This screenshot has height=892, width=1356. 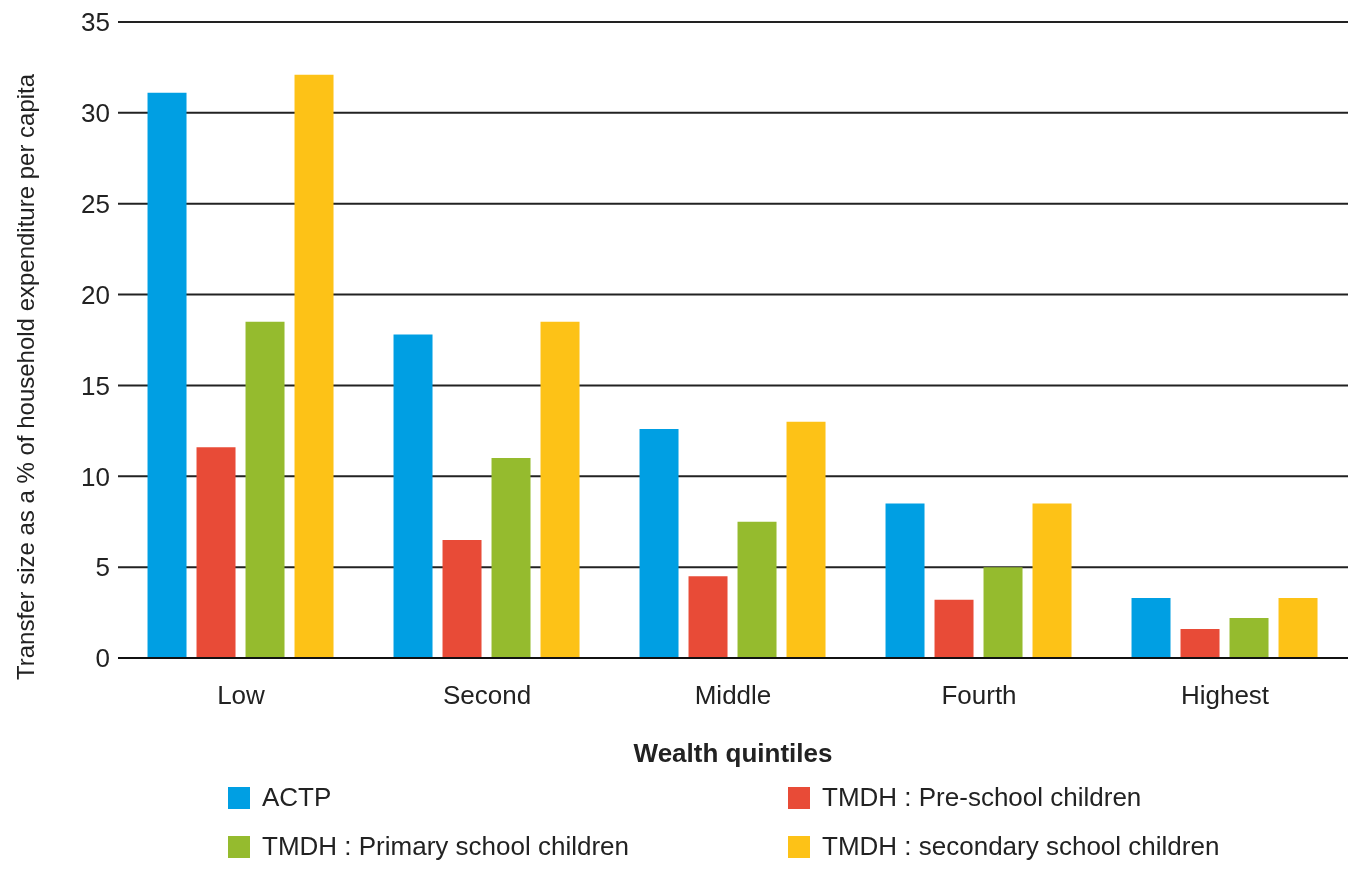 I want to click on y-tick-label: 5, so click(x=102, y=567).